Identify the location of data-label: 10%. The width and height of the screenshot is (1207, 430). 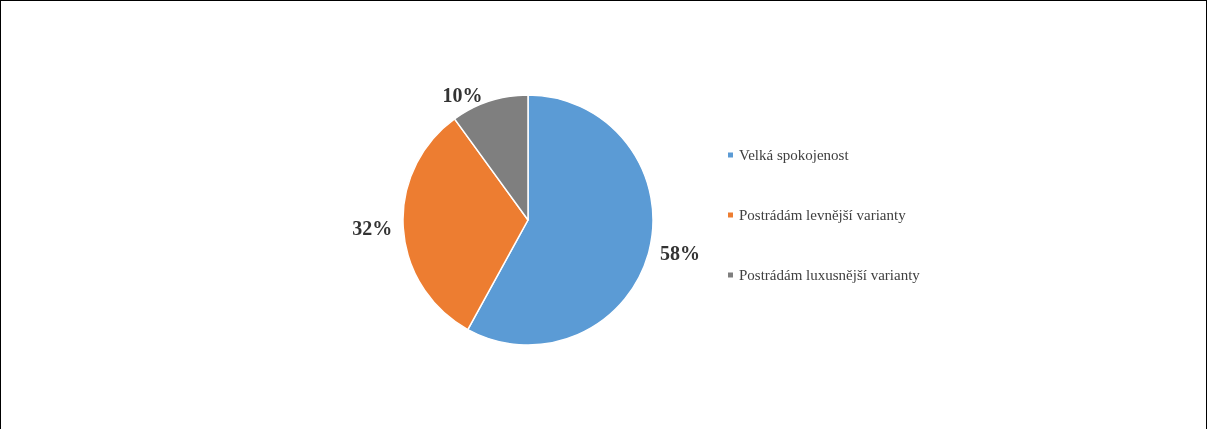
(462, 95).